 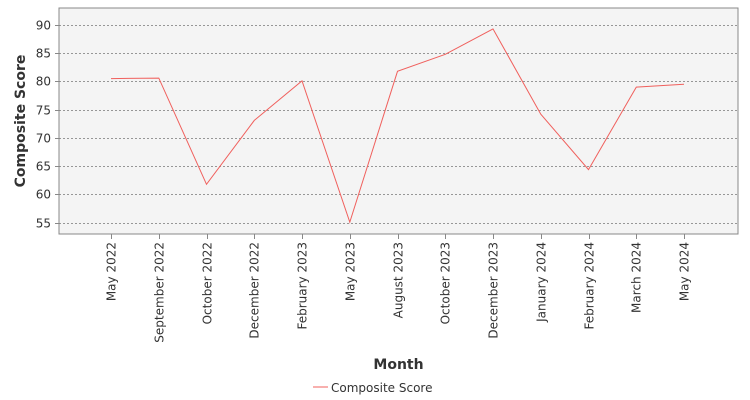 I want to click on x-tick-label: September 2022, so click(x=160, y=292).